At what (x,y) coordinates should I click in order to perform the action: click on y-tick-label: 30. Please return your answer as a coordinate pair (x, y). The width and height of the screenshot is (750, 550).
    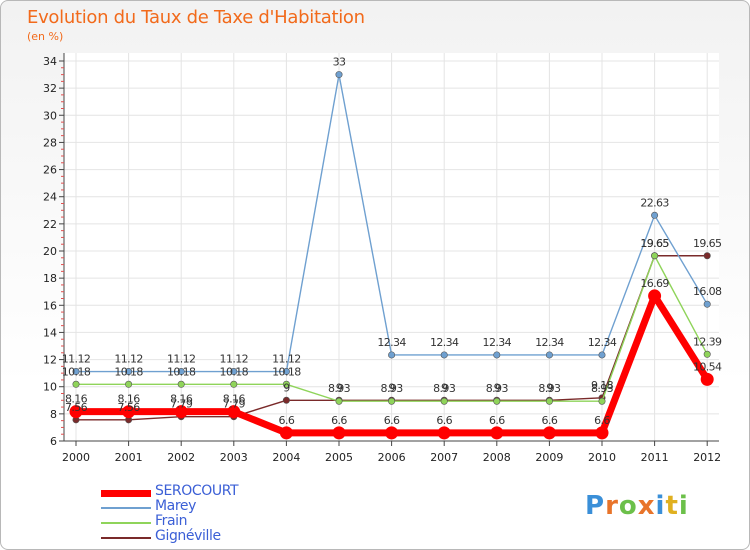
    Looking at the image, I should click on (50, 115).